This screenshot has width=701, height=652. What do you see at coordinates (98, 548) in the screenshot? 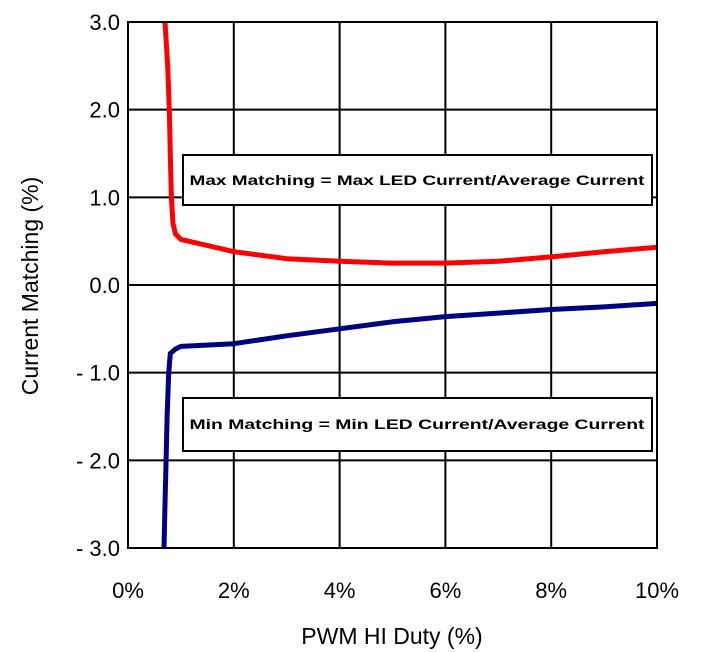
I see `y-tick-label: - 3.0` at bounding box center [98, 548].